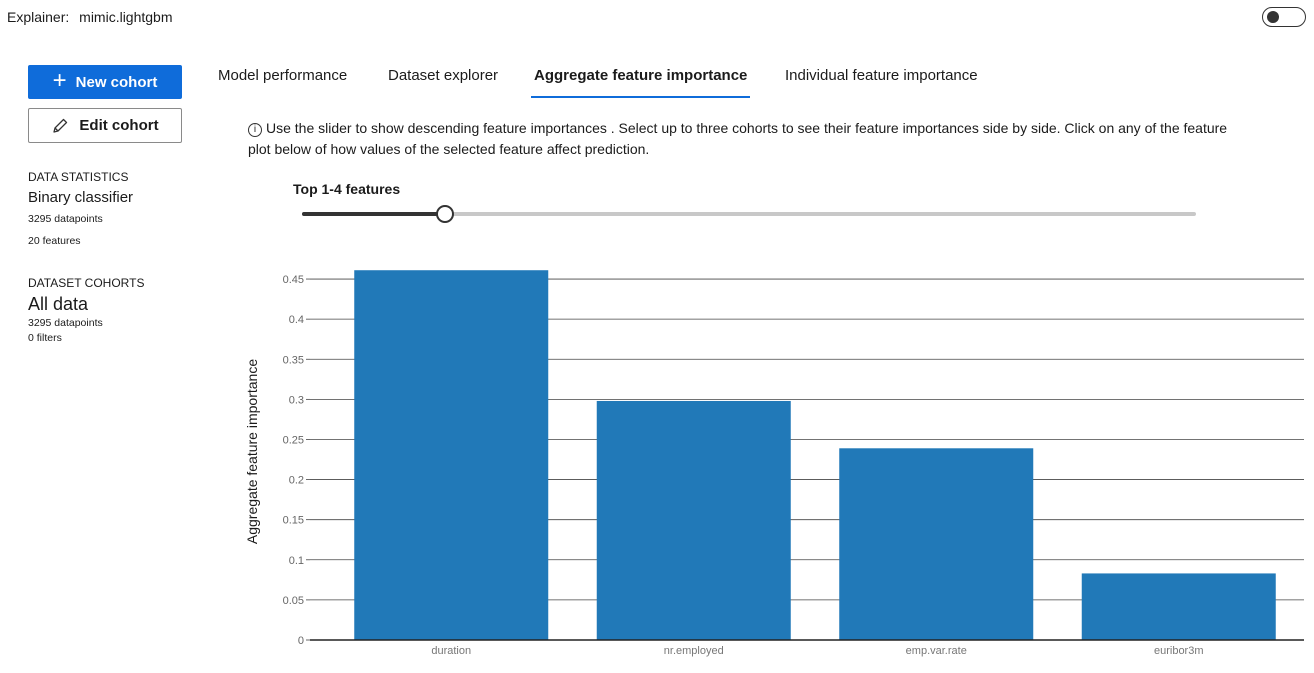 The height and width of the screenshot is (673, 1314). Describe the element at coordinates (60, 125) in the screenshot. I see `pencil-icon` at that location.